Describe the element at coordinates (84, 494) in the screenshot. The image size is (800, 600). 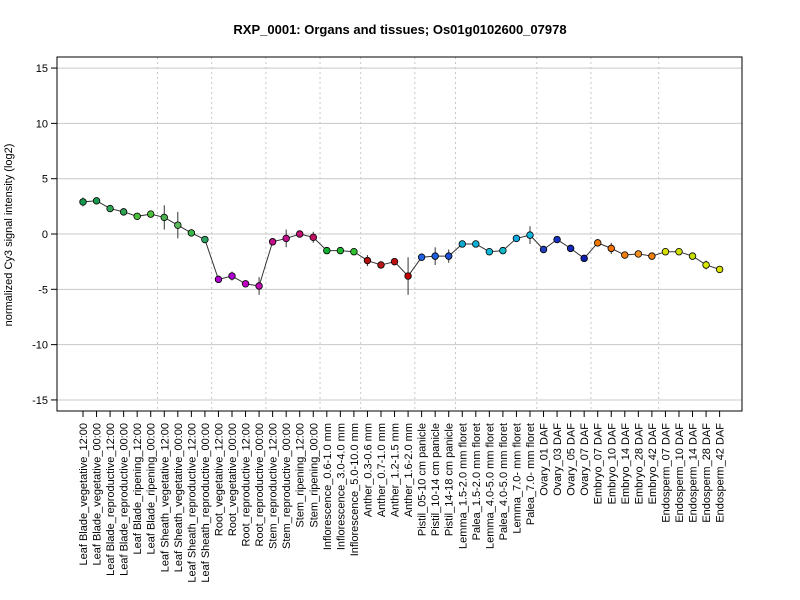
I see `x-tick-label: Leaf Blade_vegetative_12:00` at that location.